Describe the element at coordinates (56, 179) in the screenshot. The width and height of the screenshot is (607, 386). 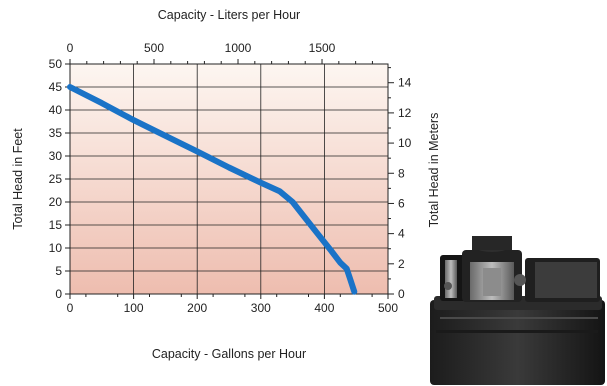
I see `y-left-tick-label: 25` at that location.